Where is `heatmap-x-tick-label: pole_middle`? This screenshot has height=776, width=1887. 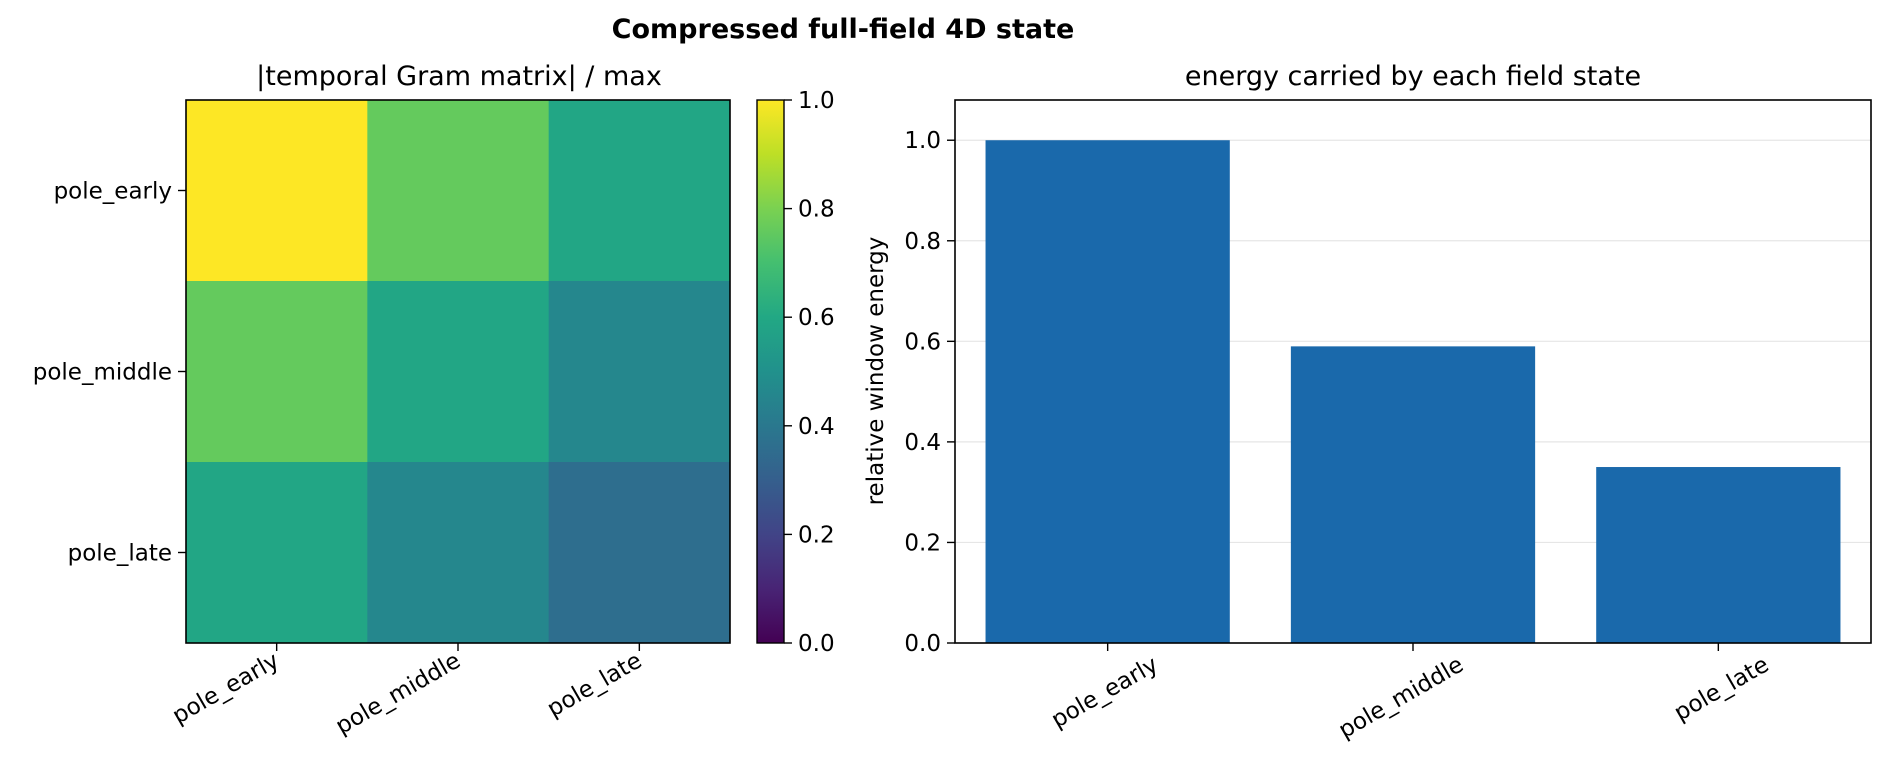
heatmap-x-tick-label: pole_middle is located at coordinates (398, 694).